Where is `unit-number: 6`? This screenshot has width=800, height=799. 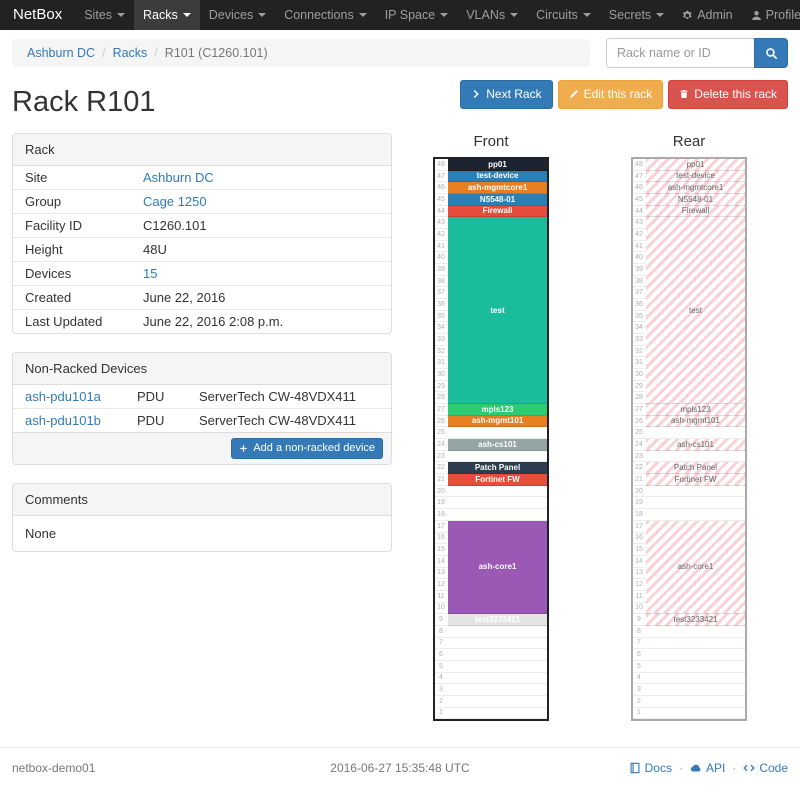
unit-number: 6 is located at coordinates (441, 655).